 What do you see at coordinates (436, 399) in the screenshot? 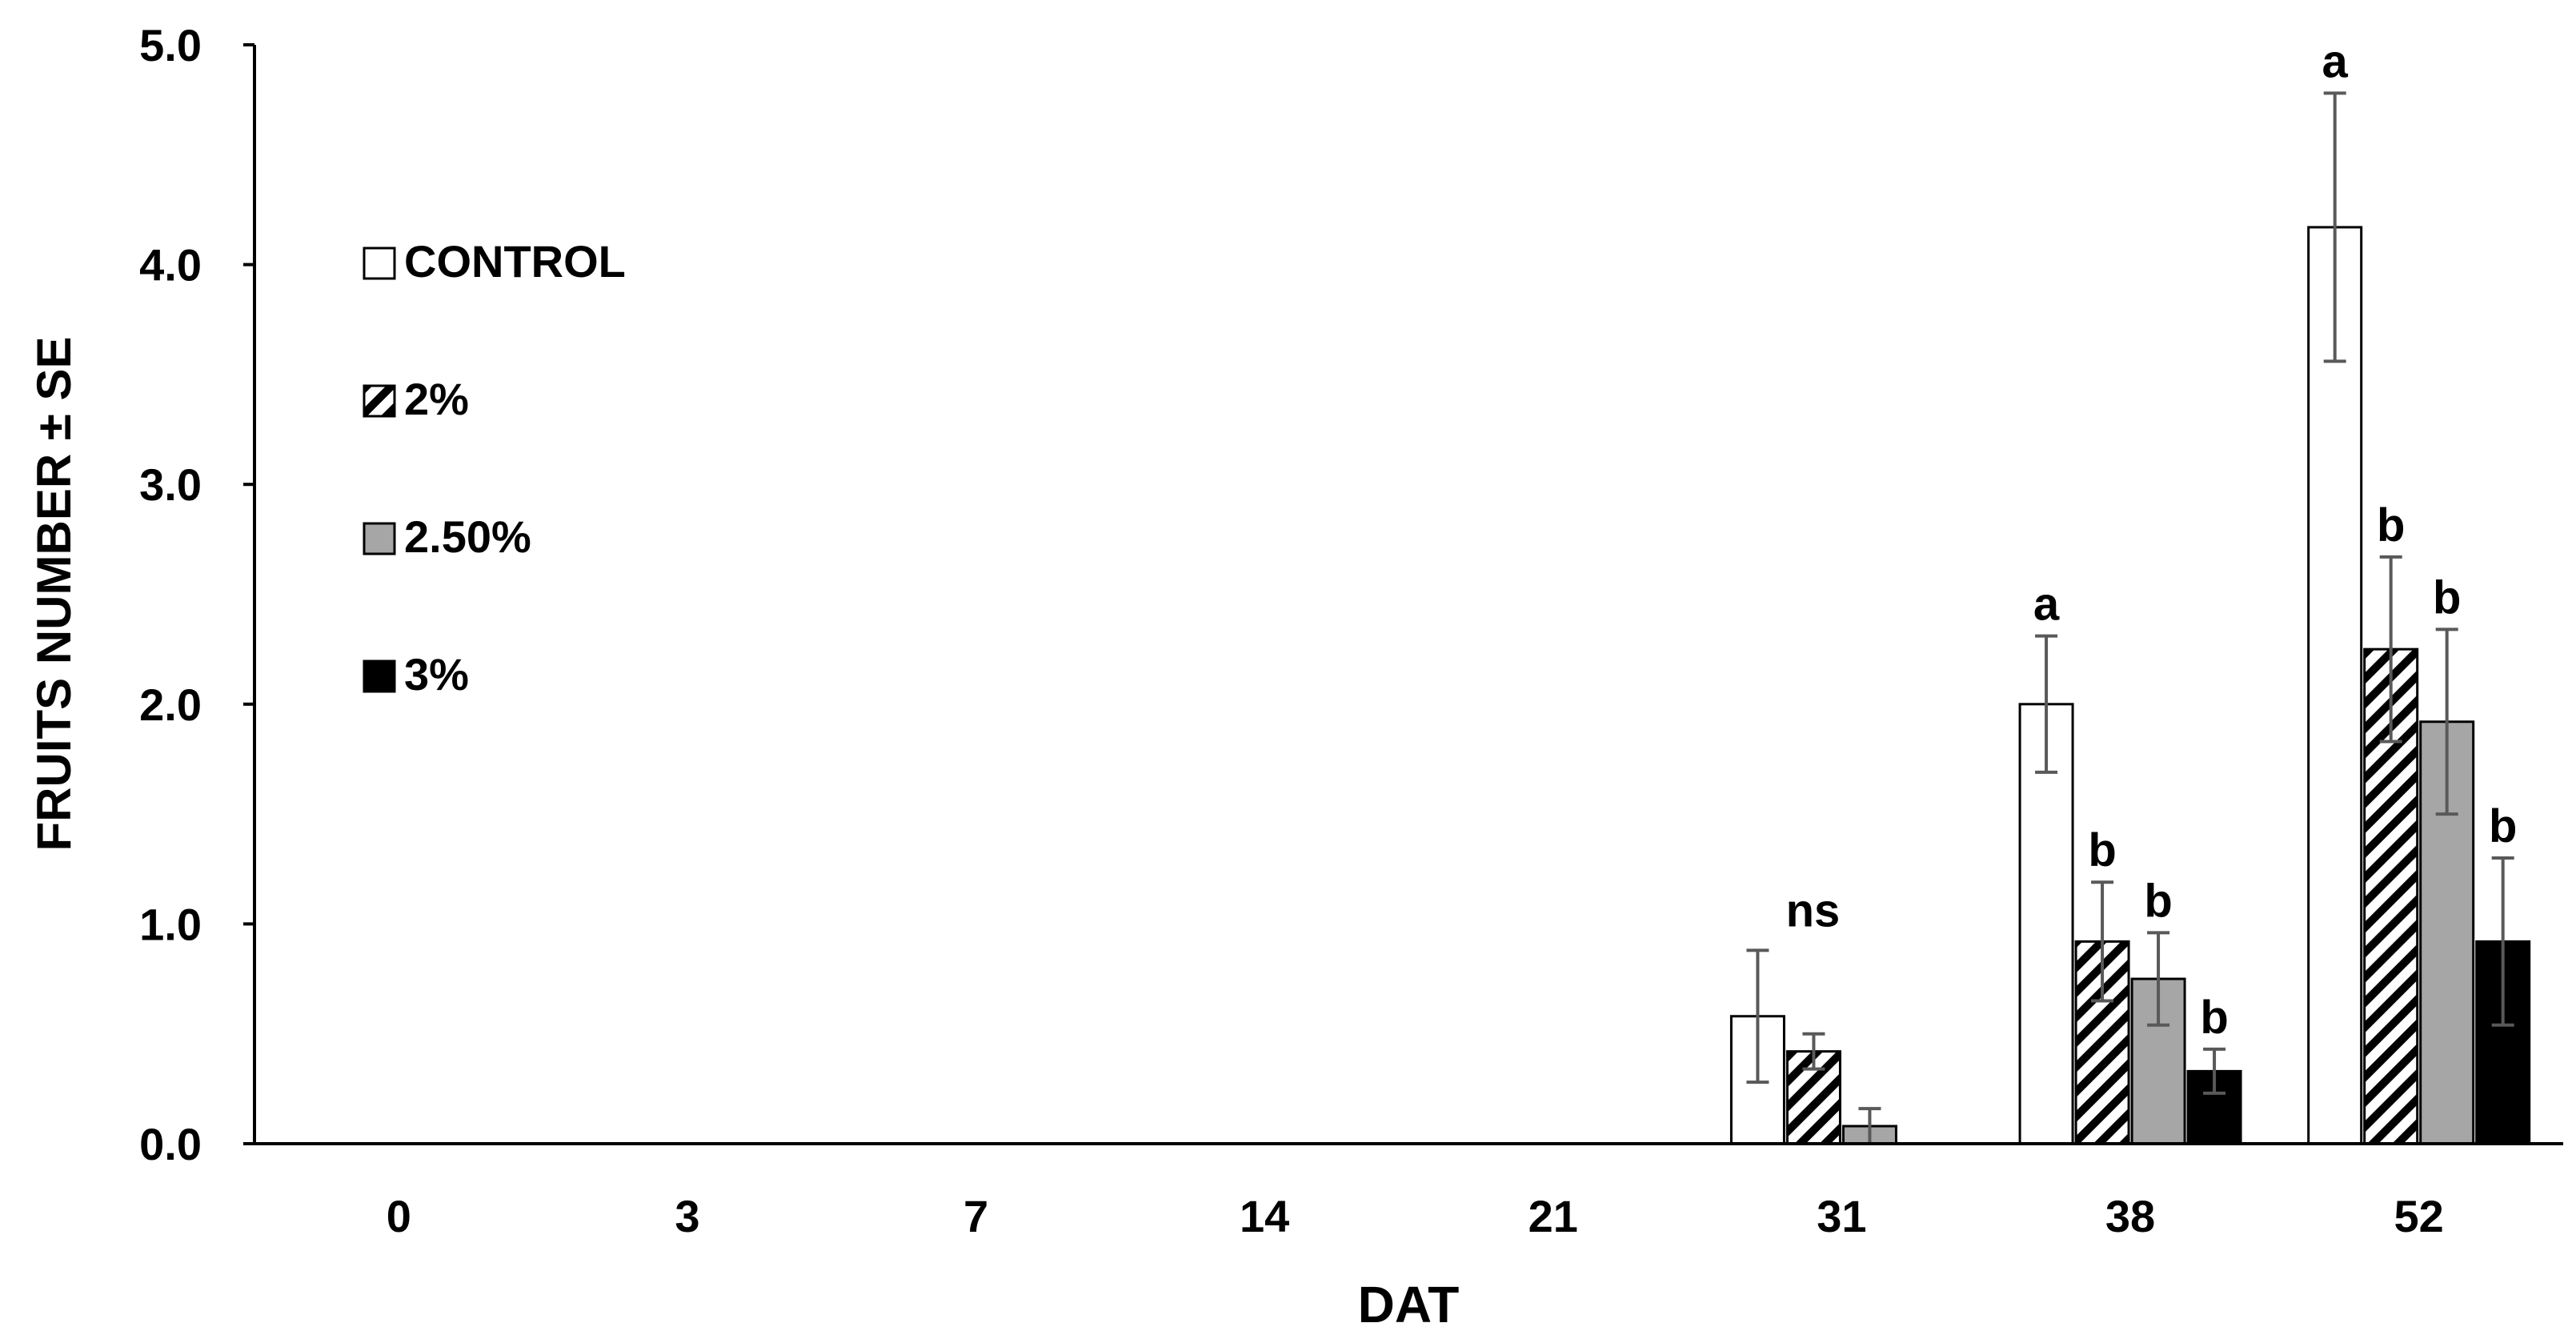
I see `legend-label: 2%` at bounding box center [436, 399].